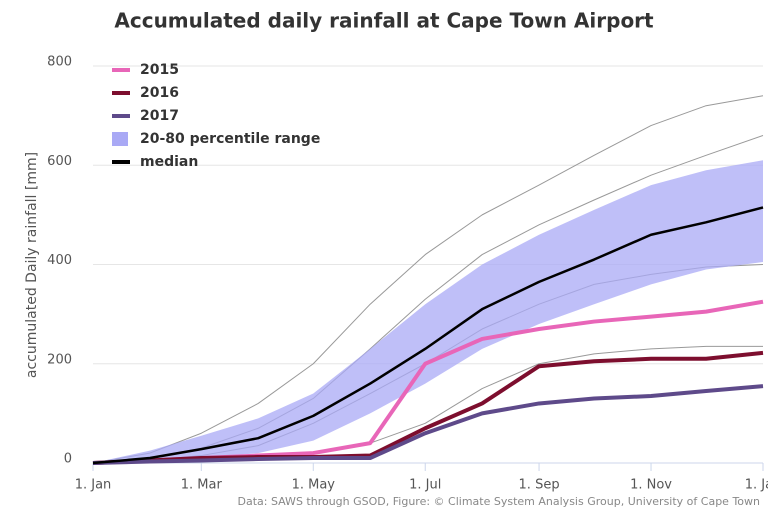 Image resolution: width=768 pixels, height=512 pixels. What do you see at coordinates (539, 485) in the screenshot?
I see `x-tick-label: 1. Sep` at bounding box center [539, 485].